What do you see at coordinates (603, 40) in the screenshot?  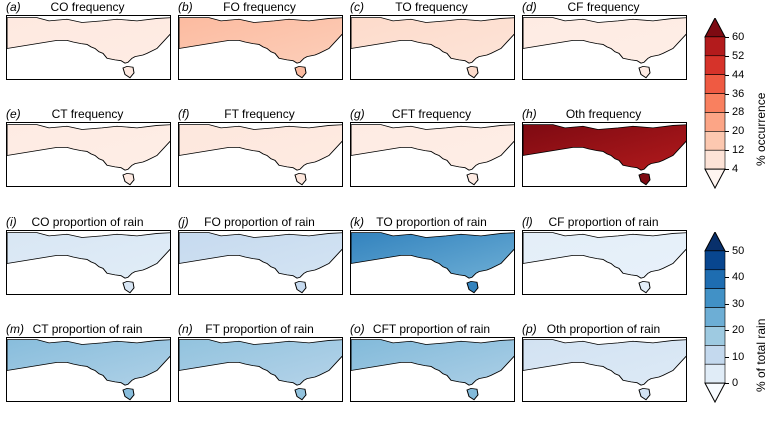 I see `panel-d: (d) CF frequency` at bounding box center [603, 40].